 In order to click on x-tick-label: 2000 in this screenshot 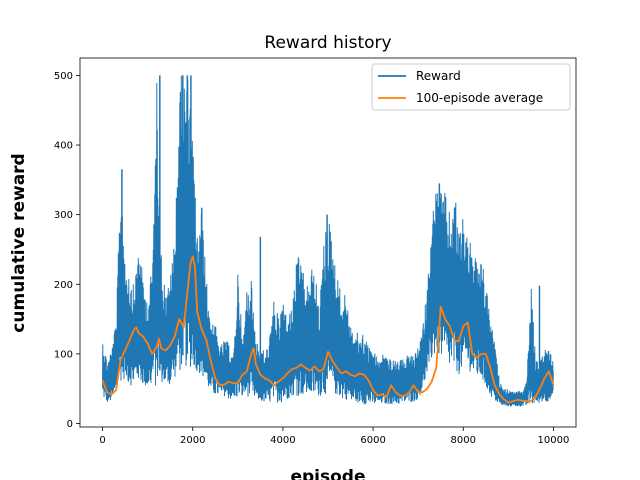, I will do `click(192, 440)`.